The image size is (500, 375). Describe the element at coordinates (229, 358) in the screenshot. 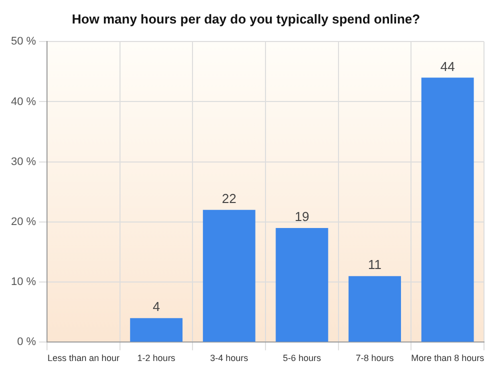

I see `x-tick-label: 3-4 hours` at that location.